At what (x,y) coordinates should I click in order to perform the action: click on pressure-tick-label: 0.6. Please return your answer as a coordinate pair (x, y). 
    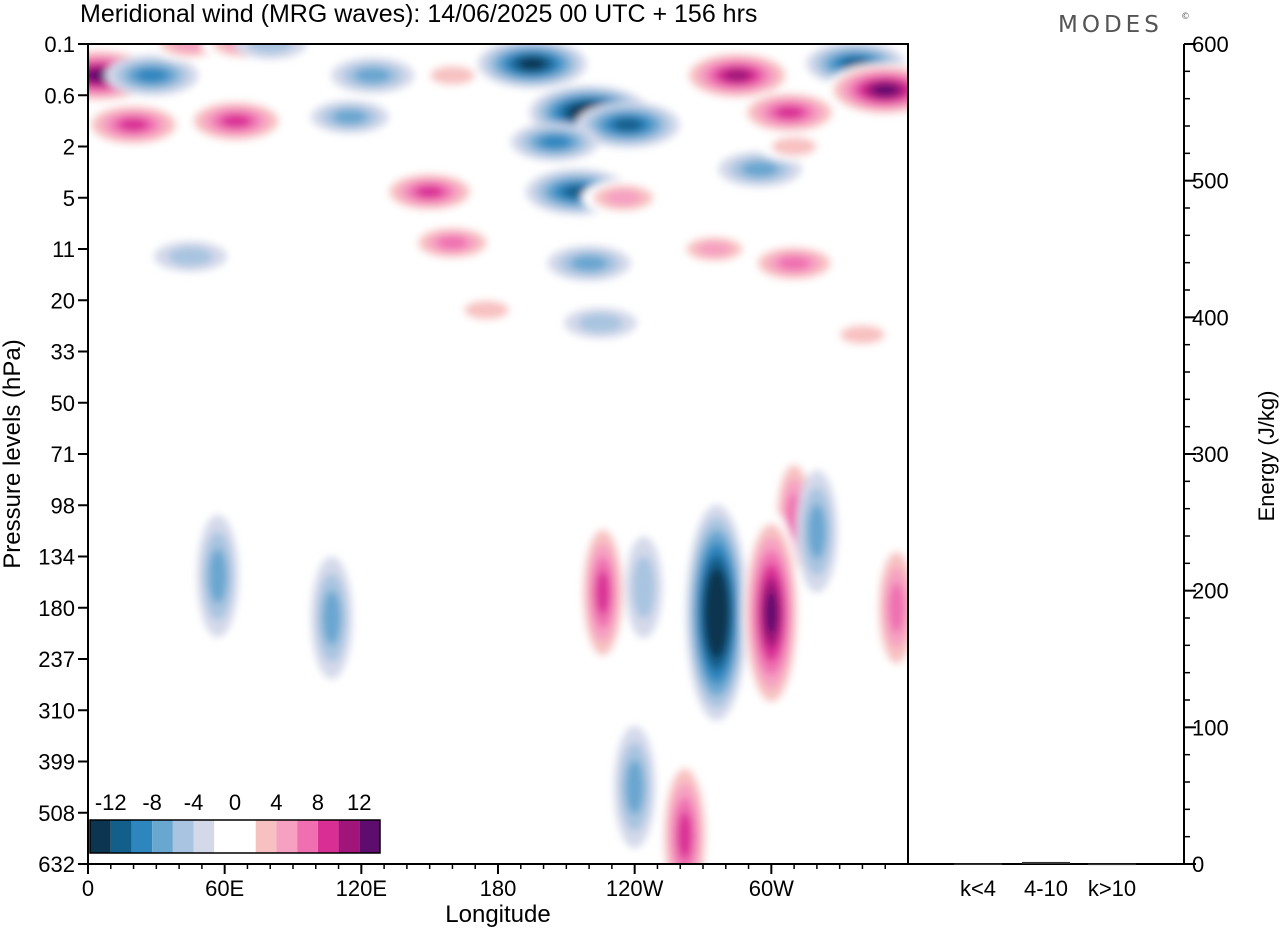
    Looking at the image, I should click on (59, 95).